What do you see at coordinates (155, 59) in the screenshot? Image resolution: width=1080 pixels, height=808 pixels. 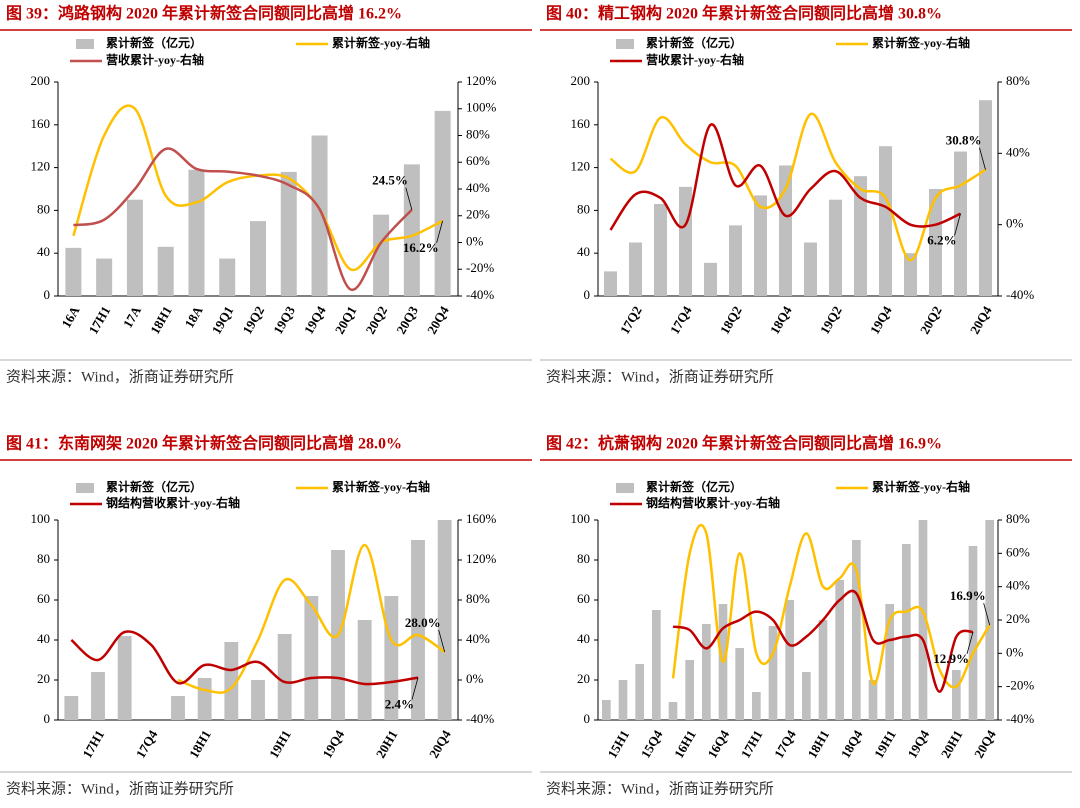 I see `legend-label: 营收累计-yoy-右轴` at bounding box center [155, 59].